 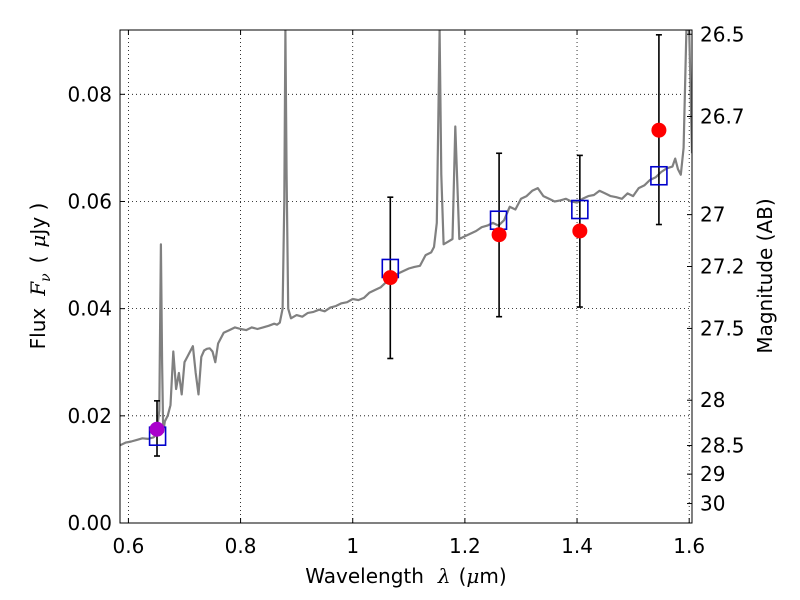 I want to click on y-axis-label: FluxFν(μJy ), so click(x=40, y=276).